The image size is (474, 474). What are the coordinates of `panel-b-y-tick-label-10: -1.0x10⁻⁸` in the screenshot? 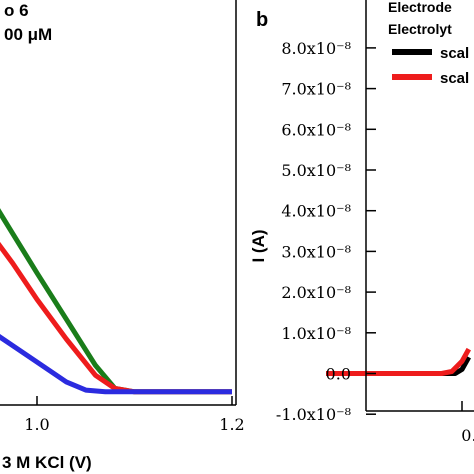 It's located at (313, 414).